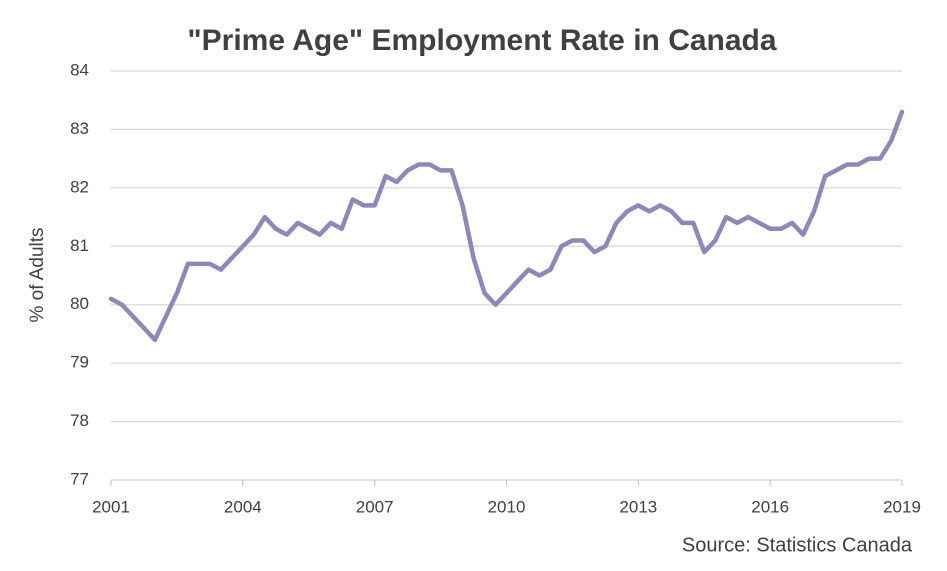  Describe the element at coordinates (481, 40) in the screenshot. I see `chart-title: "Prime Age" Employment Rate in Canada` at that location.